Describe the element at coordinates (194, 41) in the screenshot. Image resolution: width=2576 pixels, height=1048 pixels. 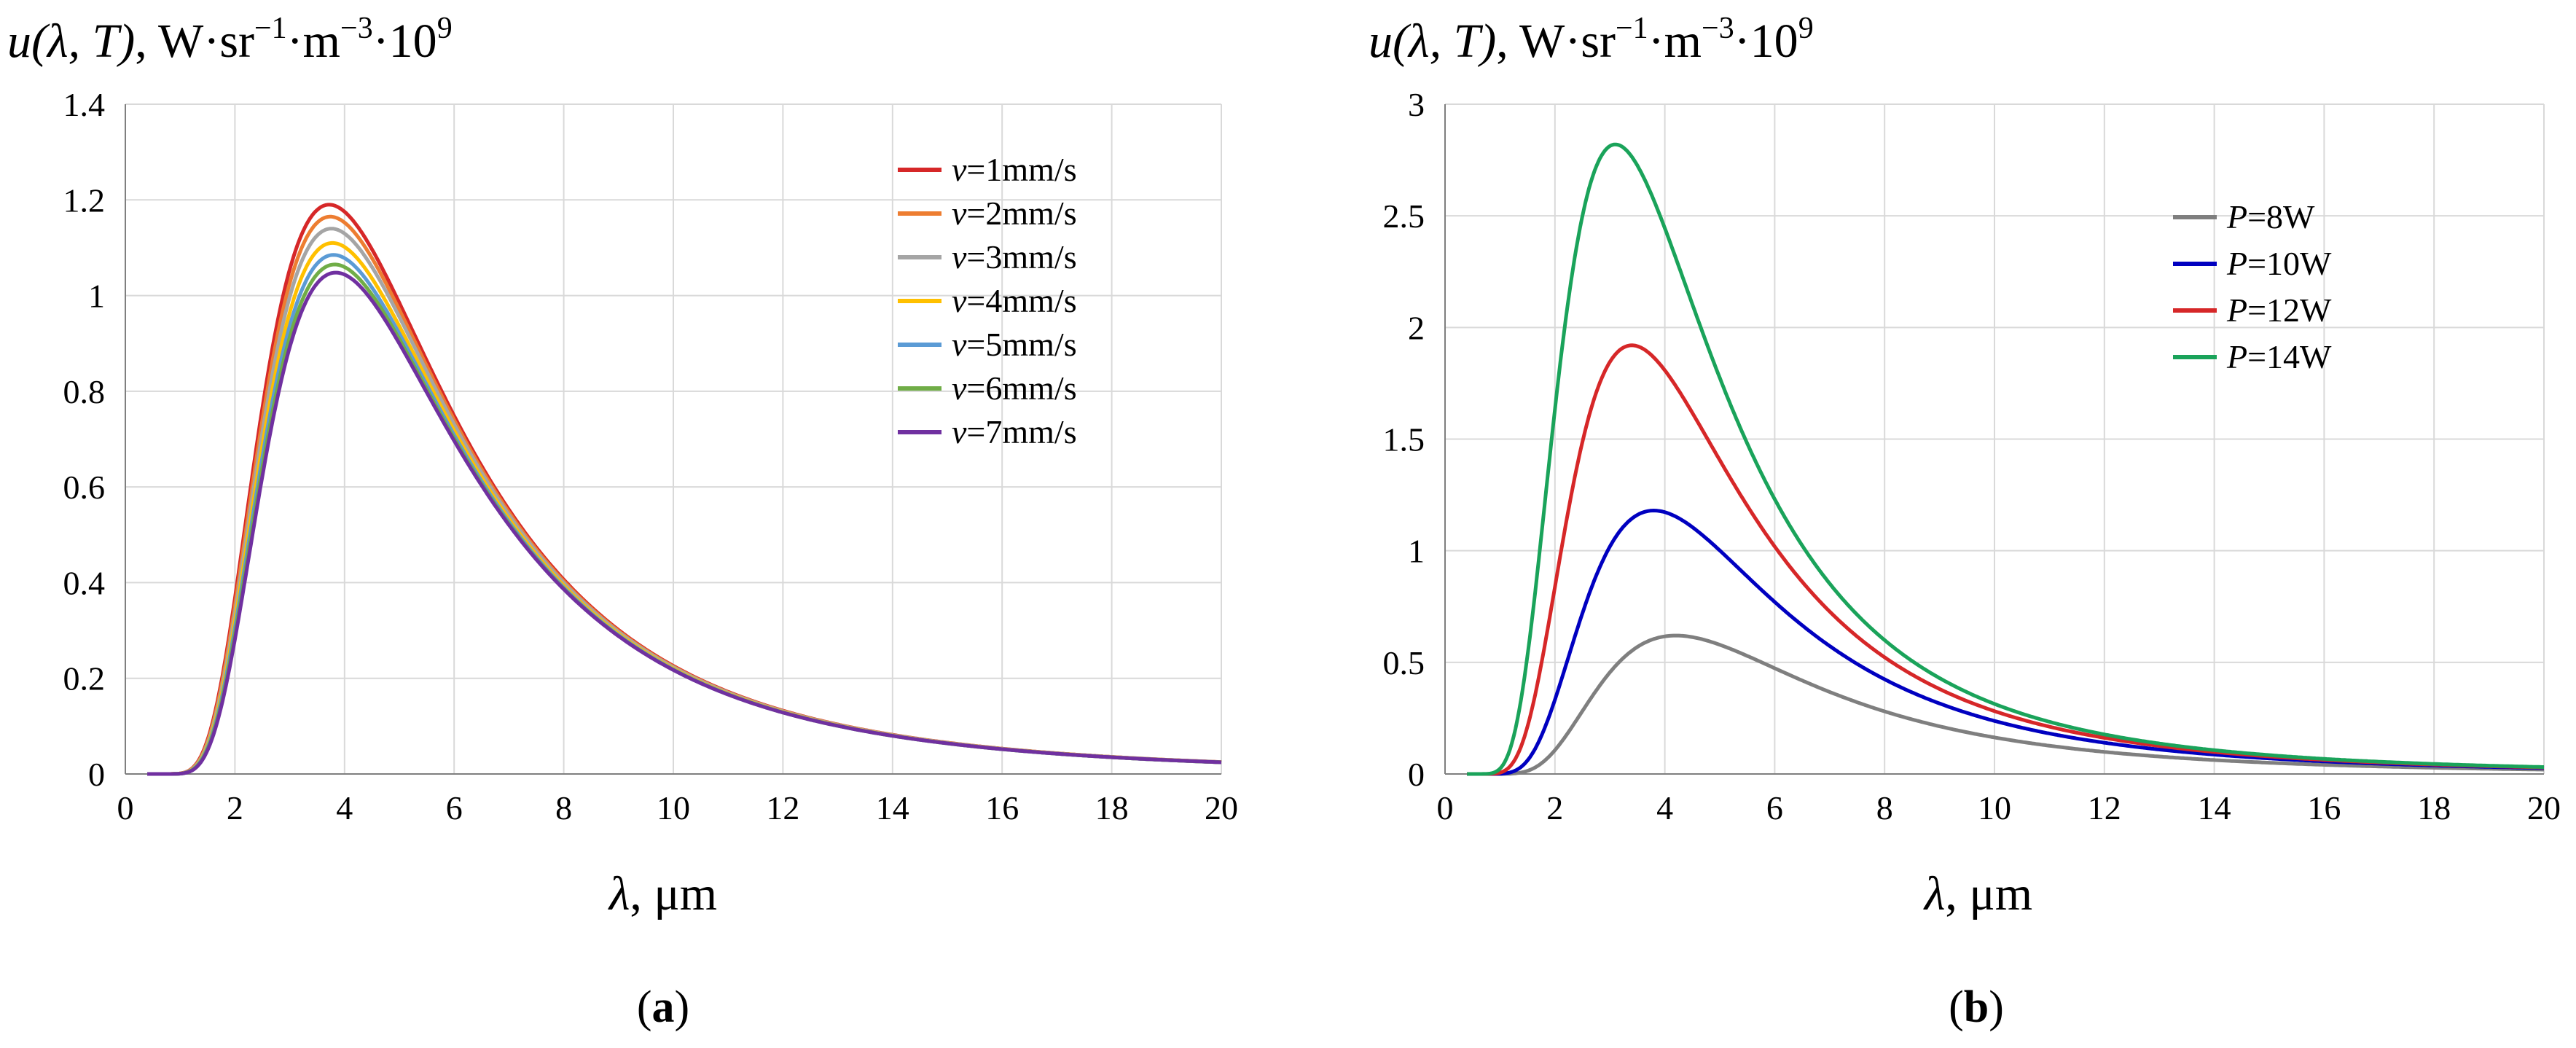
I see `panel-a-ylabel-units: , W·sr` at that location.